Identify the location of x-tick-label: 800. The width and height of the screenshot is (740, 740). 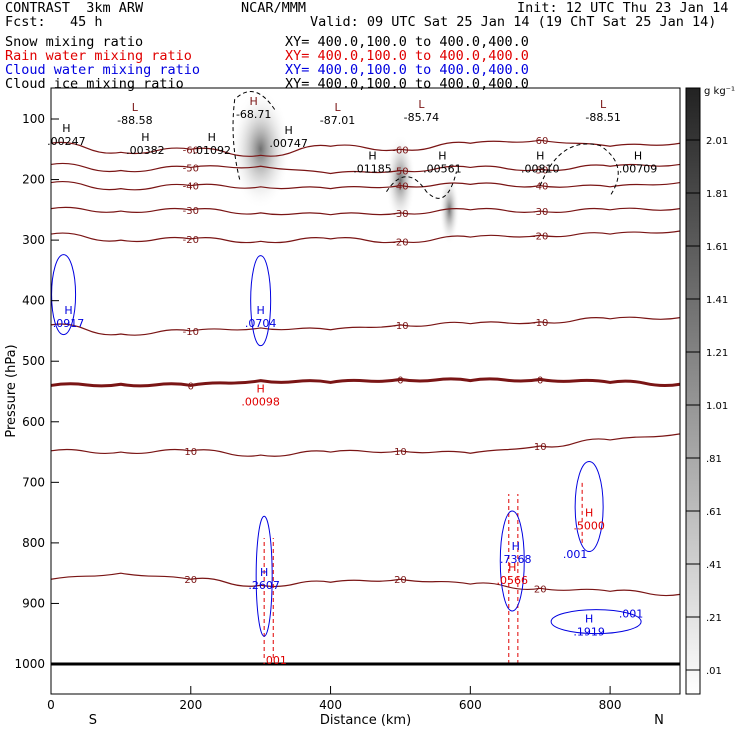
(610, 705).